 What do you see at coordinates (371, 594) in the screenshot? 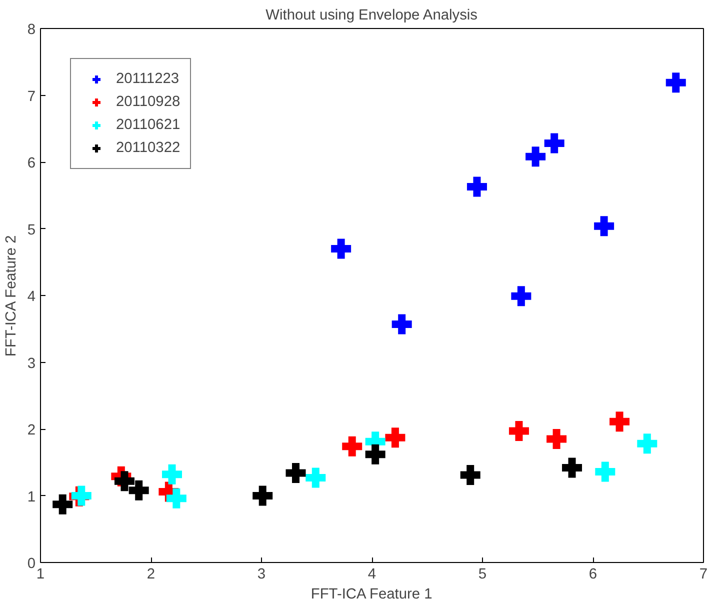
I see `x-axis-title: FFT-ICA Feature 1` at bounding box center [371, 594].